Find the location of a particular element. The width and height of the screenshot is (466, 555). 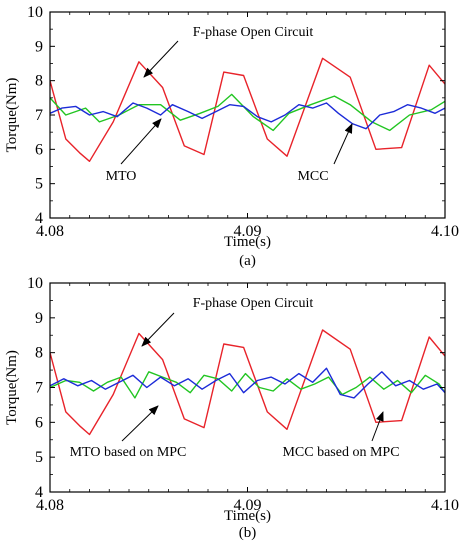

panel-label: (b) is located at coordinates (248, 533).